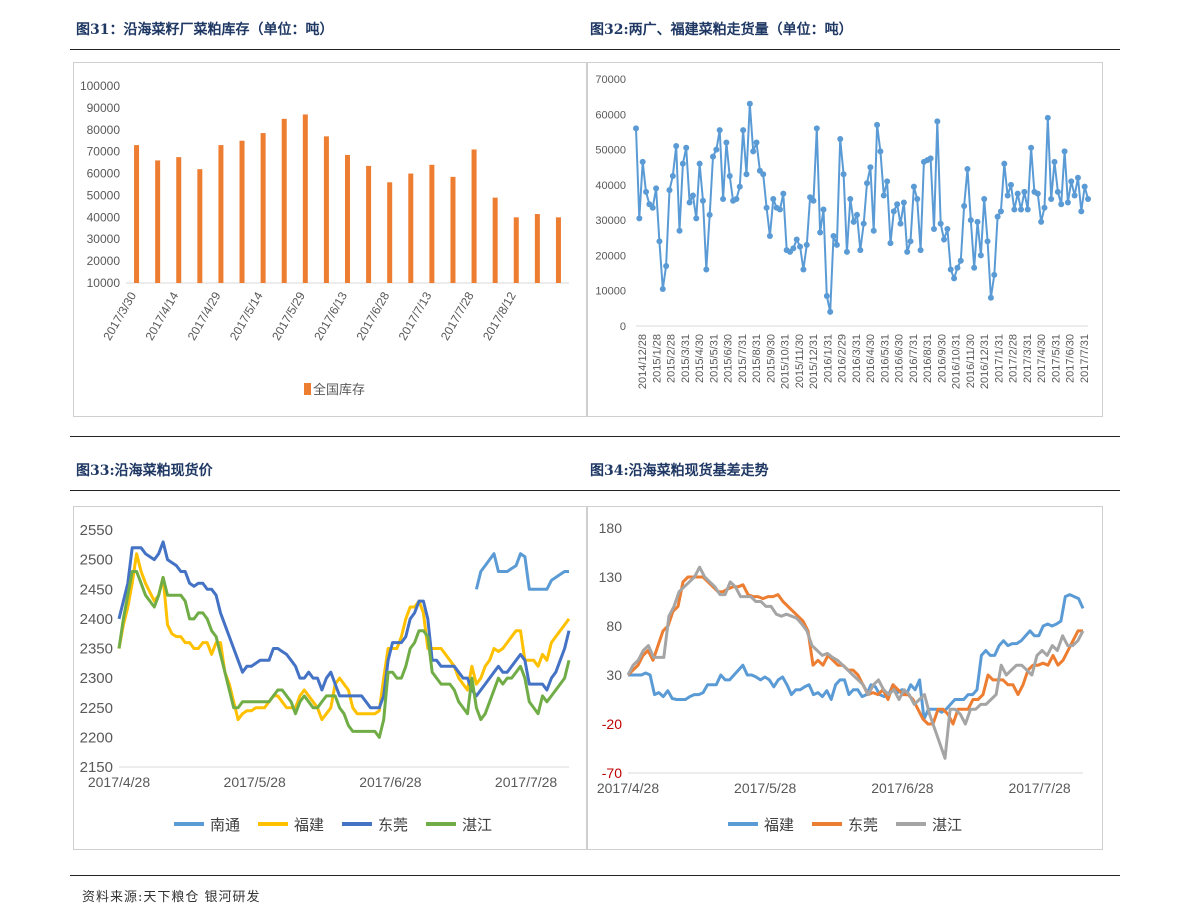 The image size is (1191, 923). I want to click on x-tick-label: 2016/1/31, so click(828, 358).